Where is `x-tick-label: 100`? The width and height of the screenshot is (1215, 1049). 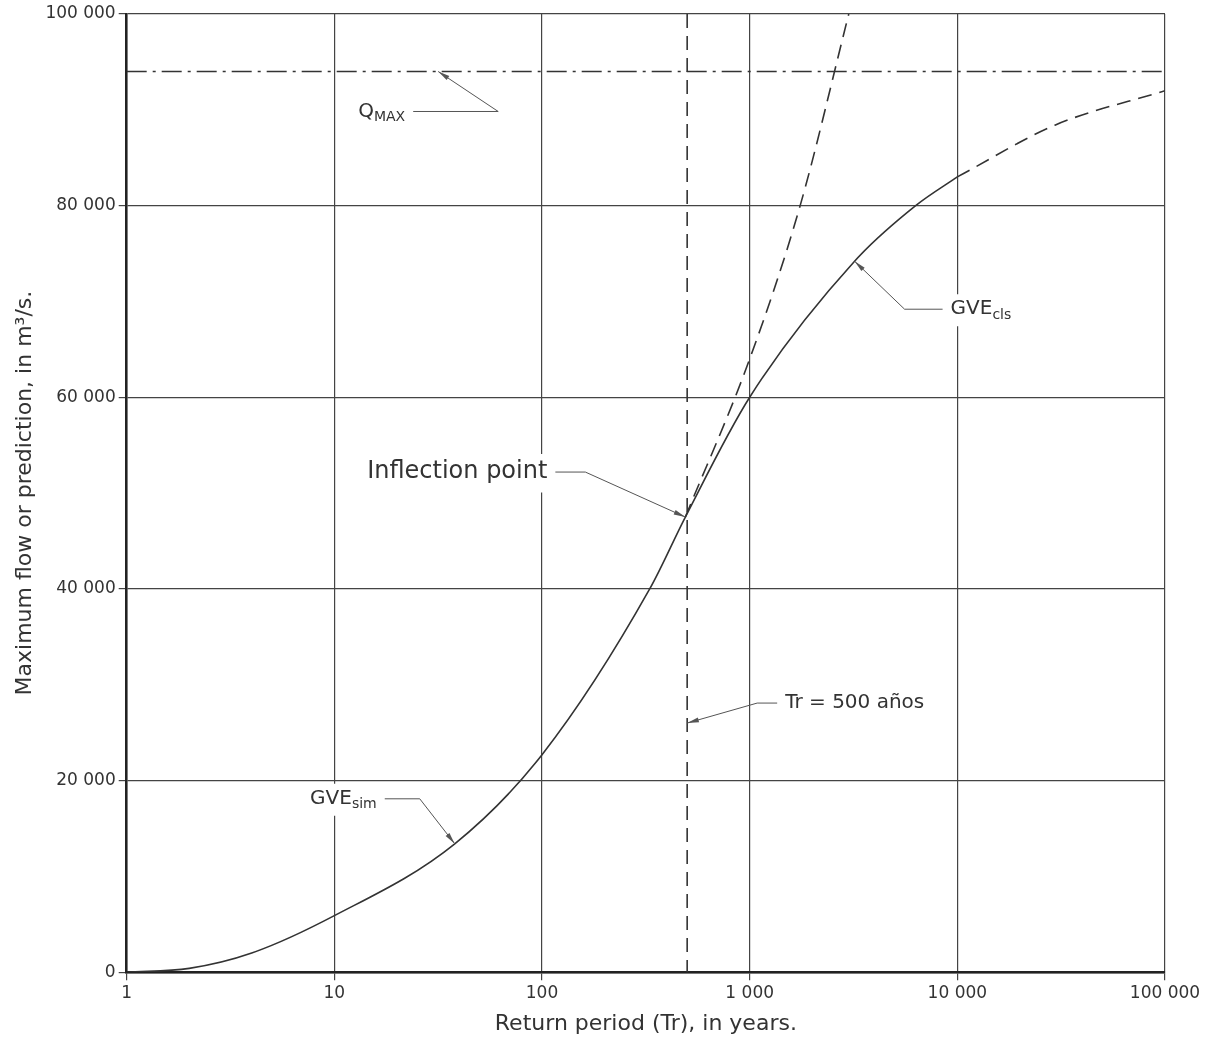 x-tick-label: 100 is located at coordinates (542, 991).